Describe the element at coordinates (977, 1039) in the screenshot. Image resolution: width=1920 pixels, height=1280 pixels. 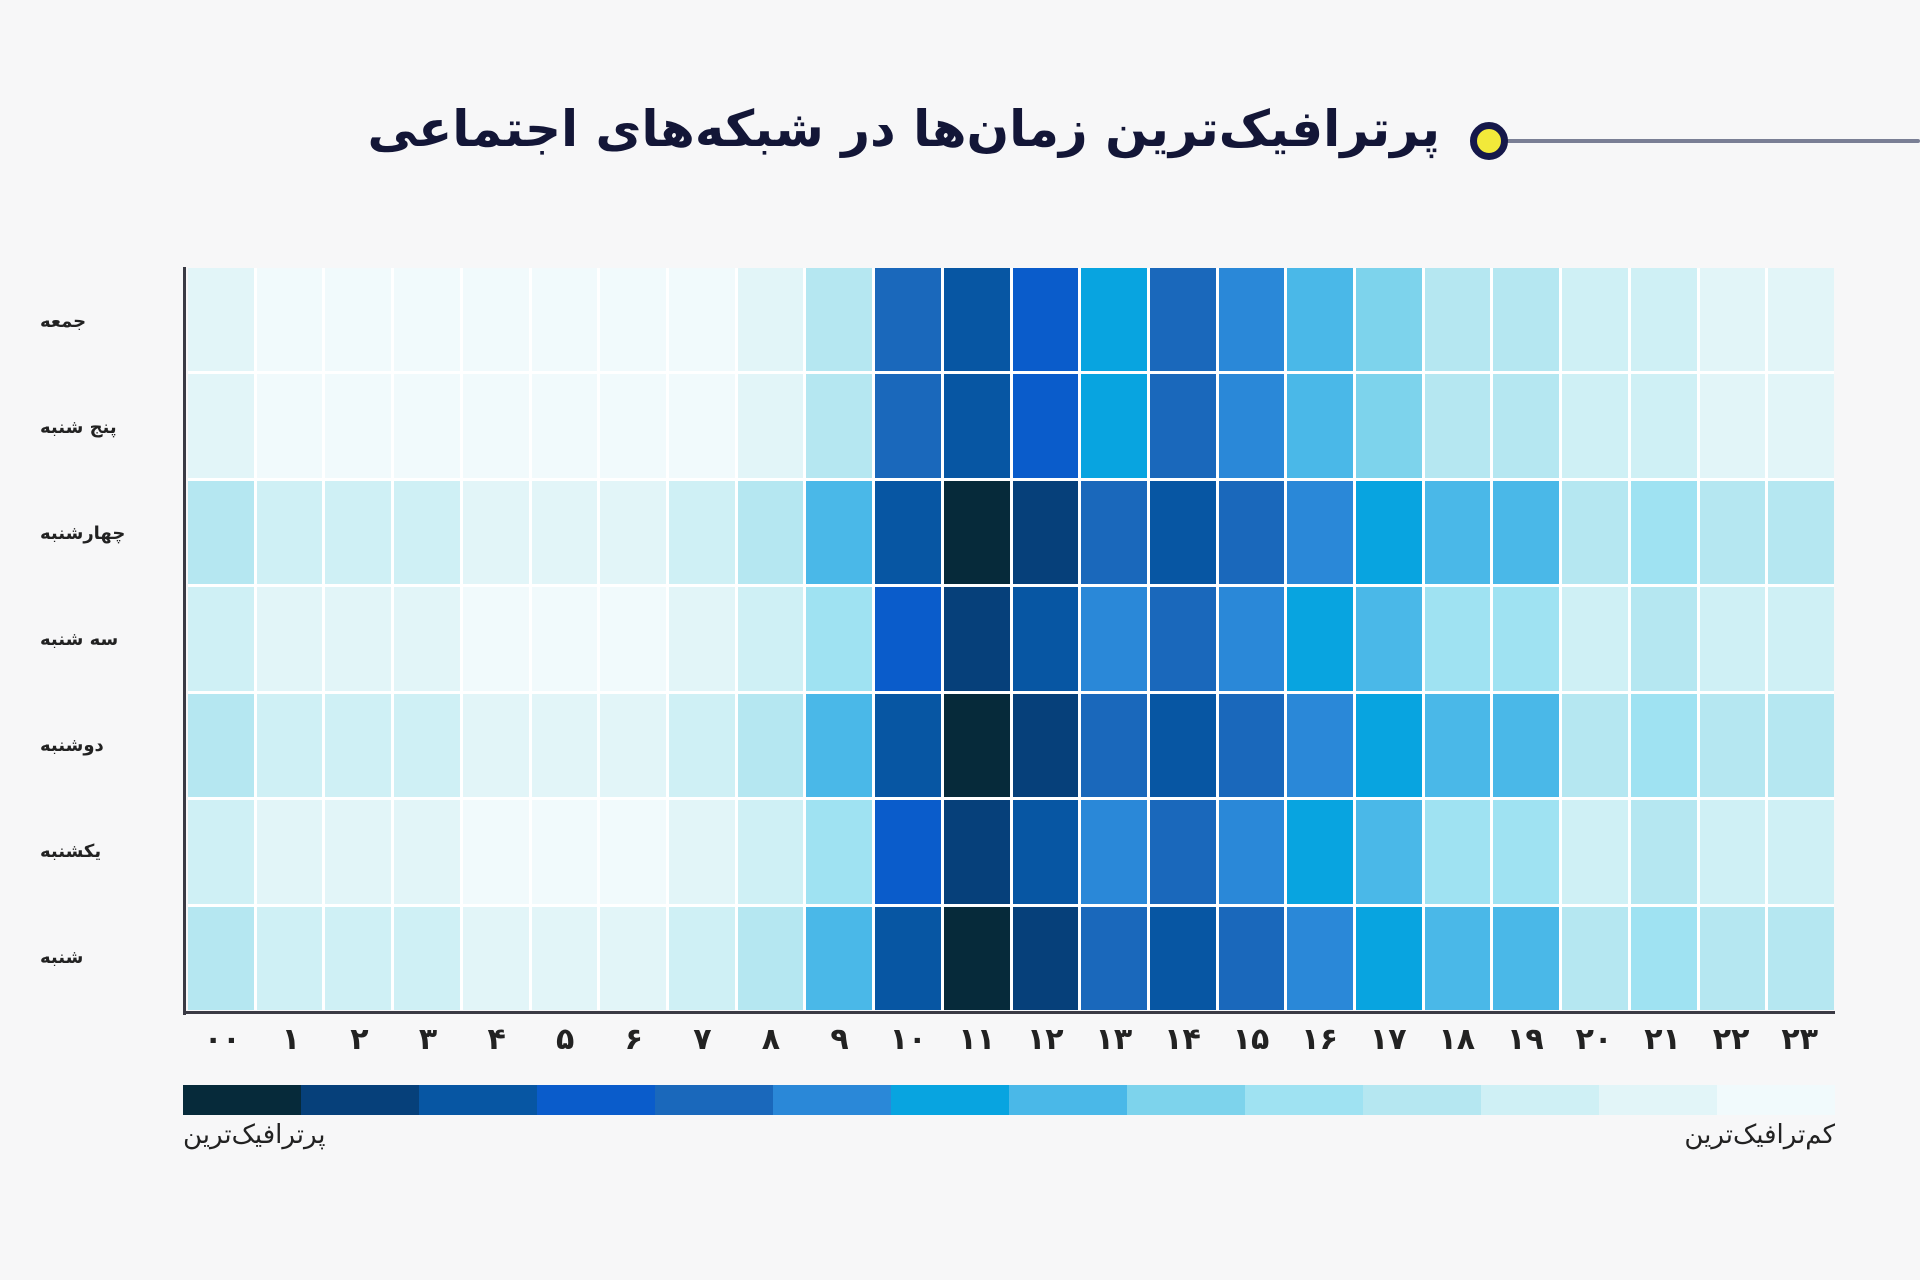
I see `x-label: ۱۱` at that location.